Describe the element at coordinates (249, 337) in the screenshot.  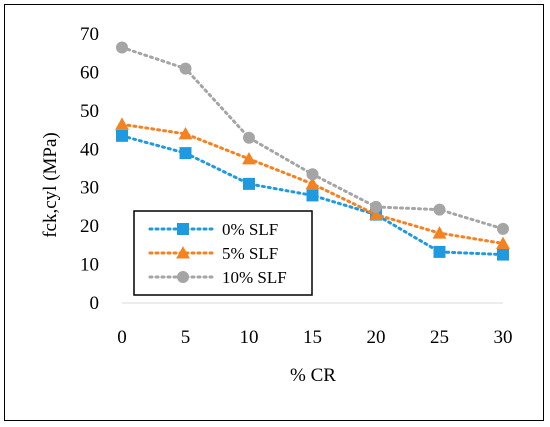
I see `x-tick-label: 10` at that location.